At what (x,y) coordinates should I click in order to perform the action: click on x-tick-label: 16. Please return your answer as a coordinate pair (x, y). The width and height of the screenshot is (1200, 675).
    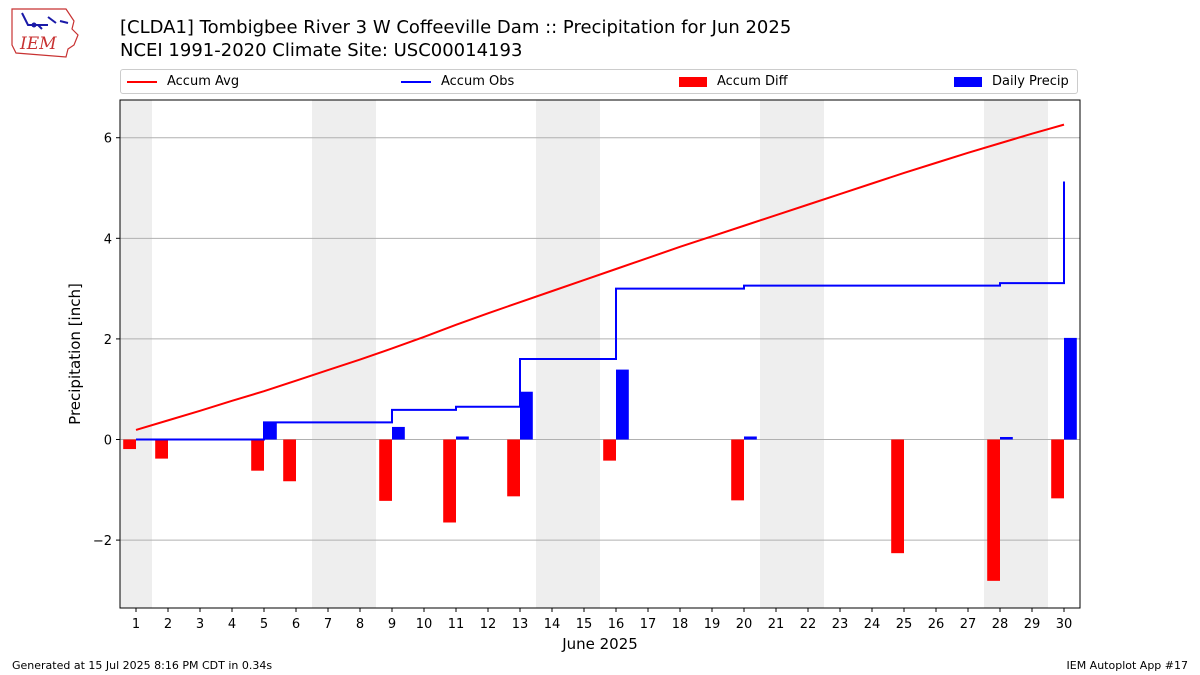
    Looking at the image, I should click on (616, 624).